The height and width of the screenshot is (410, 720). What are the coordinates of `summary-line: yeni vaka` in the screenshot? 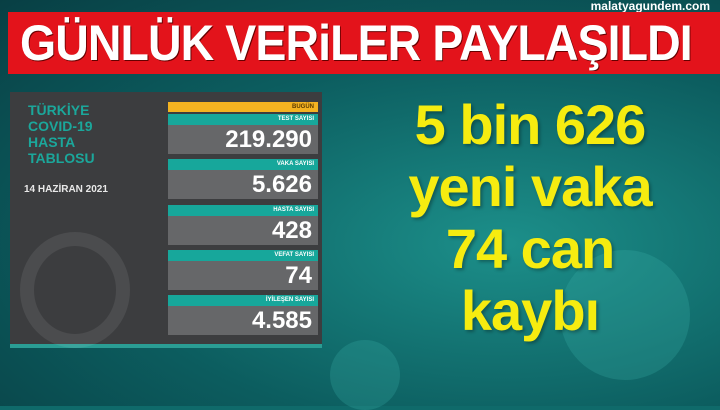 It's located at (530, 186).